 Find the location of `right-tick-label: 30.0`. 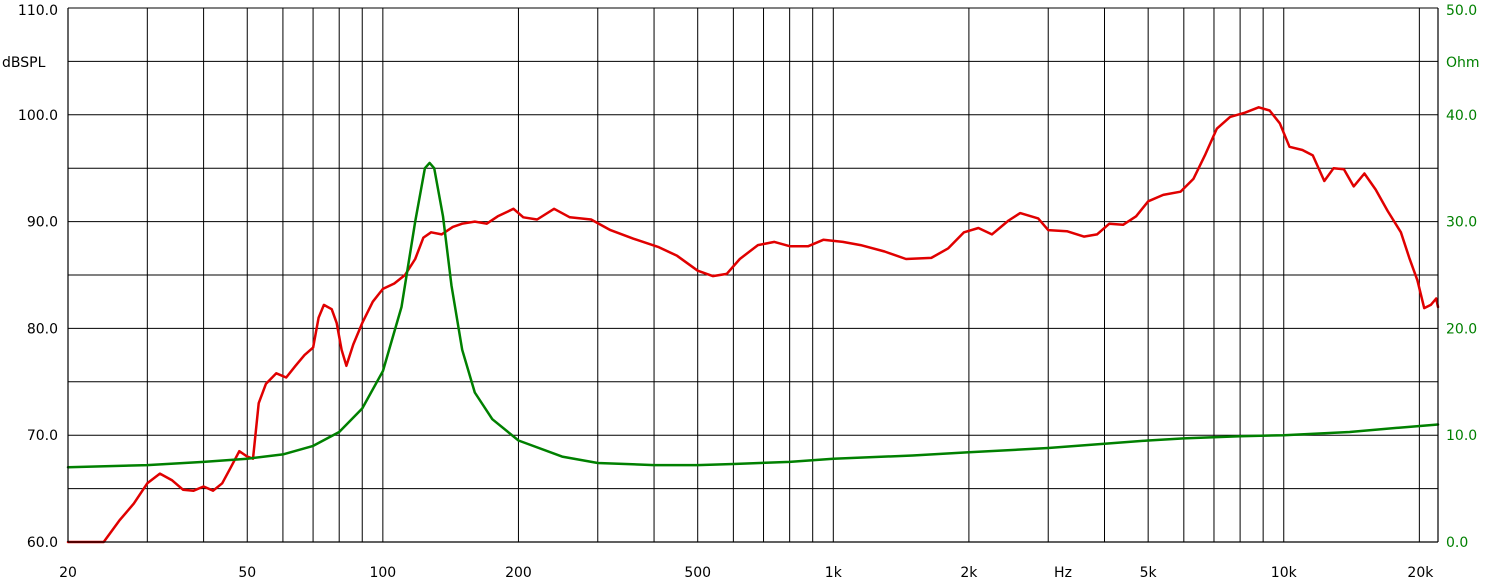

right-tick-label: 30.0 is located at coordinates (1461, 223).